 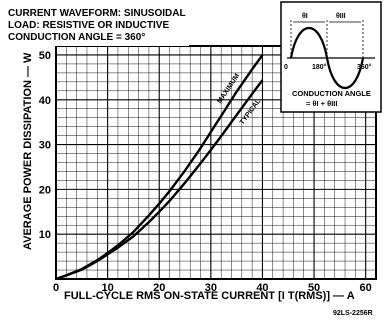 What do you see at coordinates (353, 313) in the screenshot?
I see `figure-id: 92LS-2256R` at bounding box center [353, 313].